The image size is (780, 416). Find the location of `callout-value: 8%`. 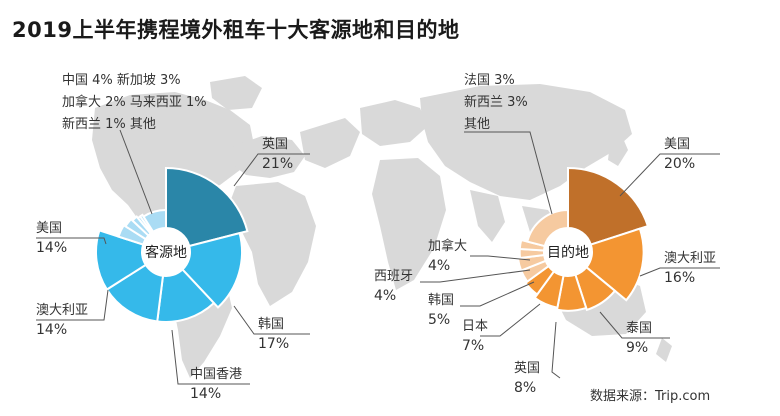

callout-value: 8% is located at coordinates (525, 388).